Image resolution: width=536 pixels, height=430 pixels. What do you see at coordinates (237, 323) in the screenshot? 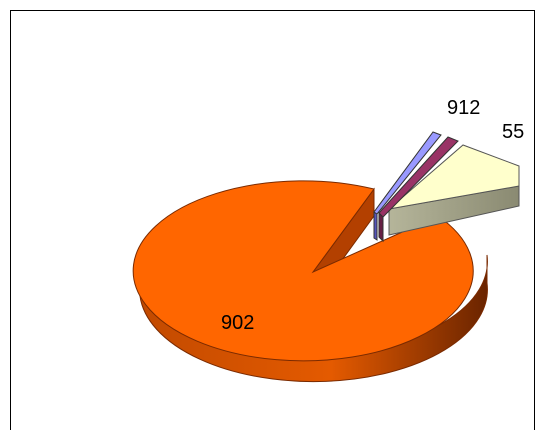
I see `label-902: 902` at bounding box center [237, 323].